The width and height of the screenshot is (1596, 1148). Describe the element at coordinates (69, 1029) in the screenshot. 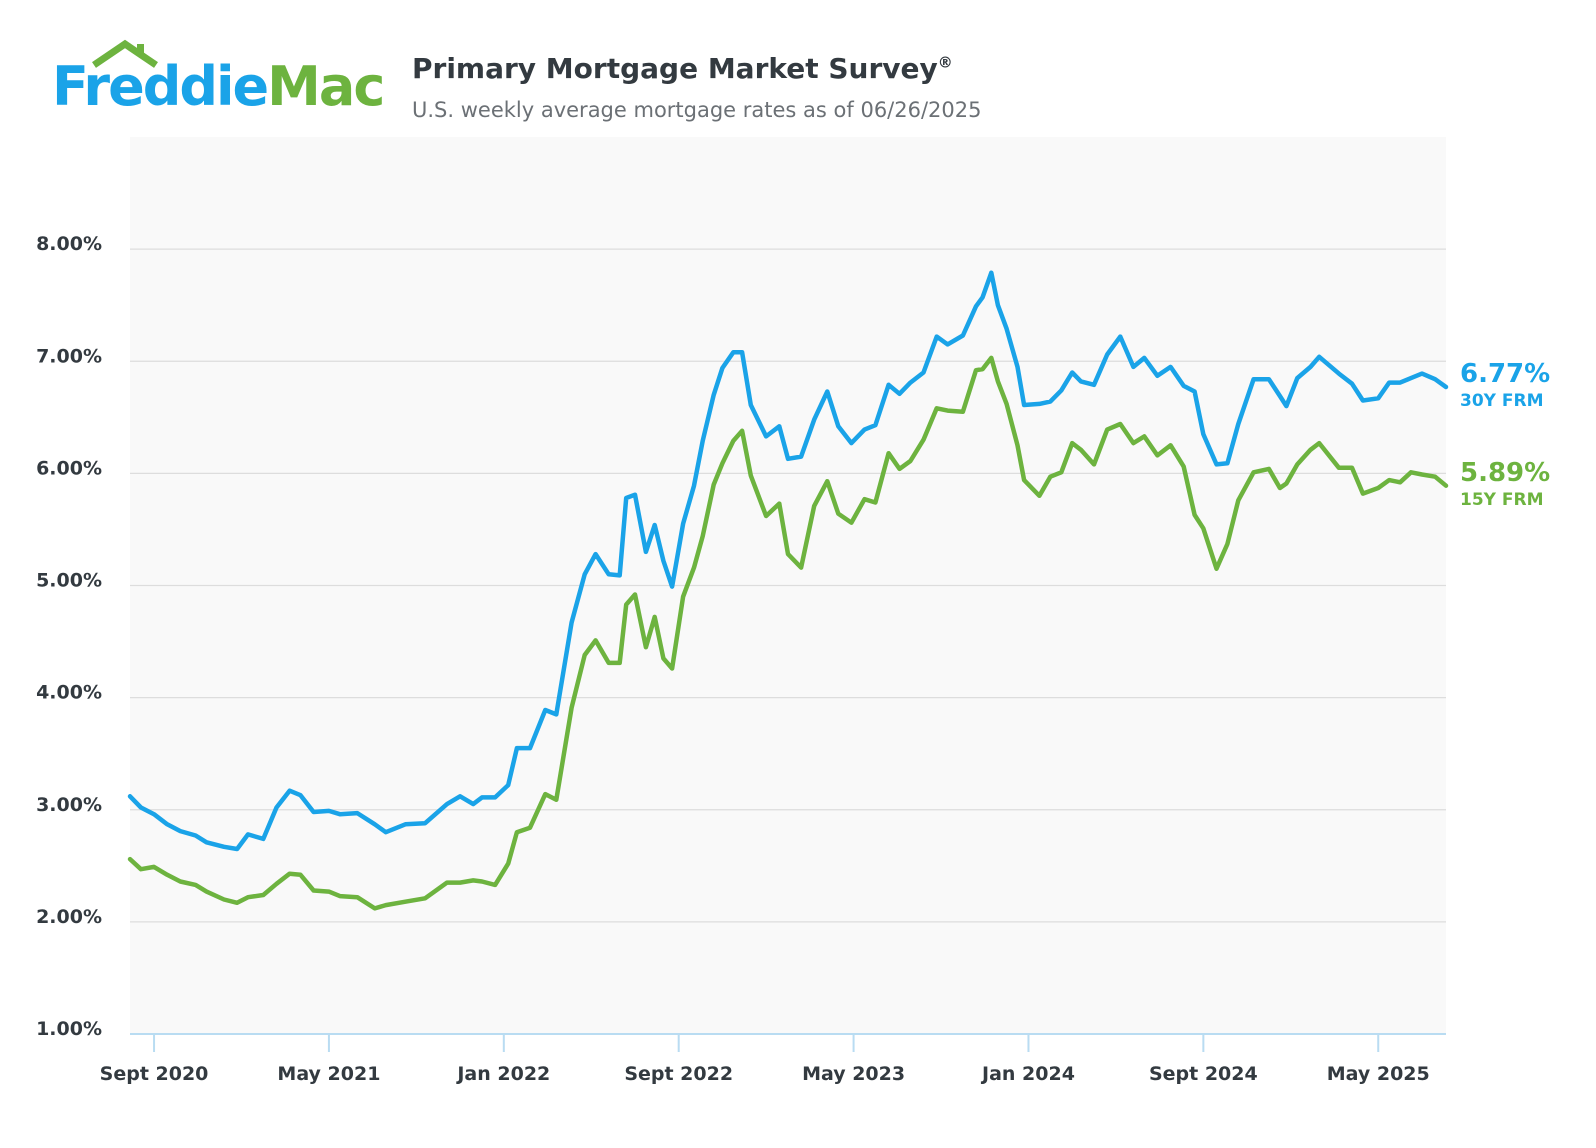

I see `y-tick-label: 1.00%` at that location.